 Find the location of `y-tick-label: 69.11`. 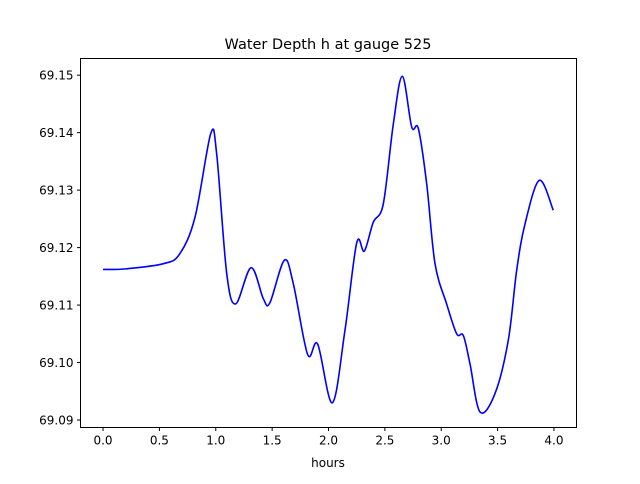

y-tick-label: 69.11 is located at coordinates (56, 306).